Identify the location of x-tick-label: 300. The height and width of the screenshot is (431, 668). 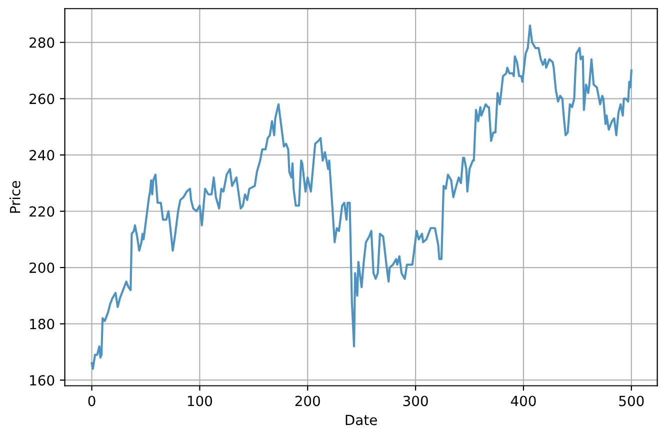
(415, 401).